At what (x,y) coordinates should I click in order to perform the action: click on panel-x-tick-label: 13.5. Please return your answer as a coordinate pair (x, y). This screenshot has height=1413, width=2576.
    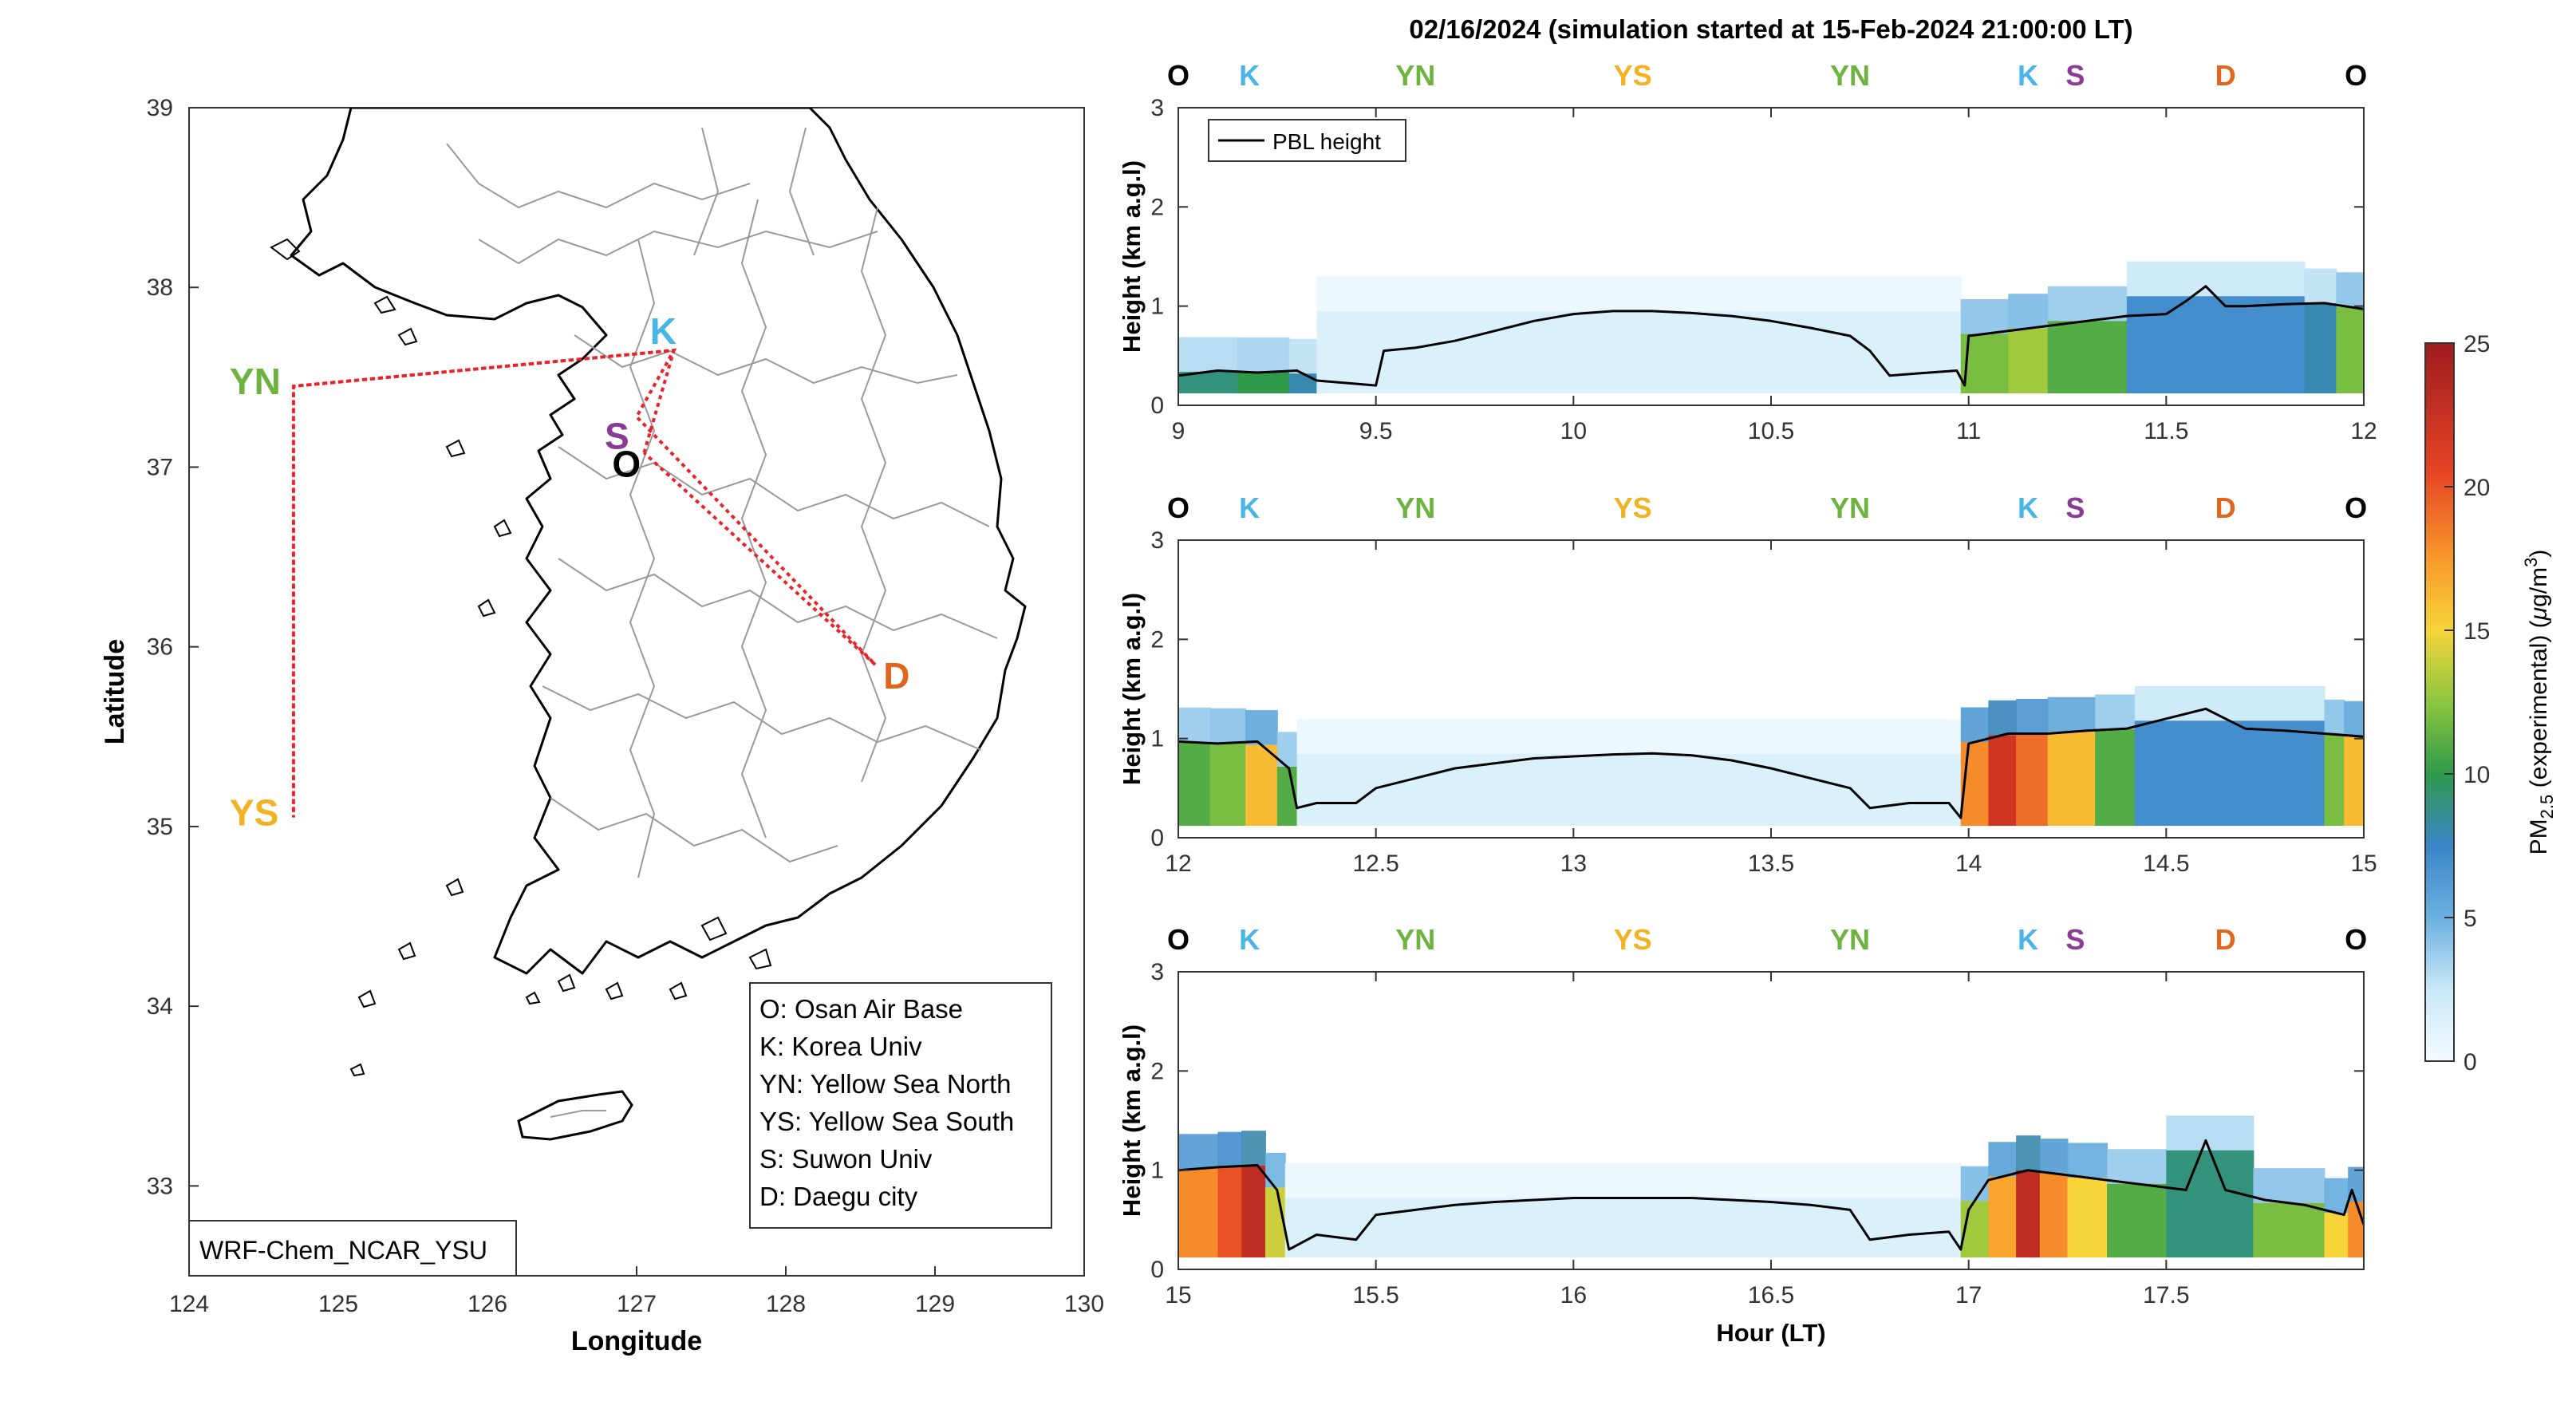
    Looking at the image, I should click on (1771, 864).